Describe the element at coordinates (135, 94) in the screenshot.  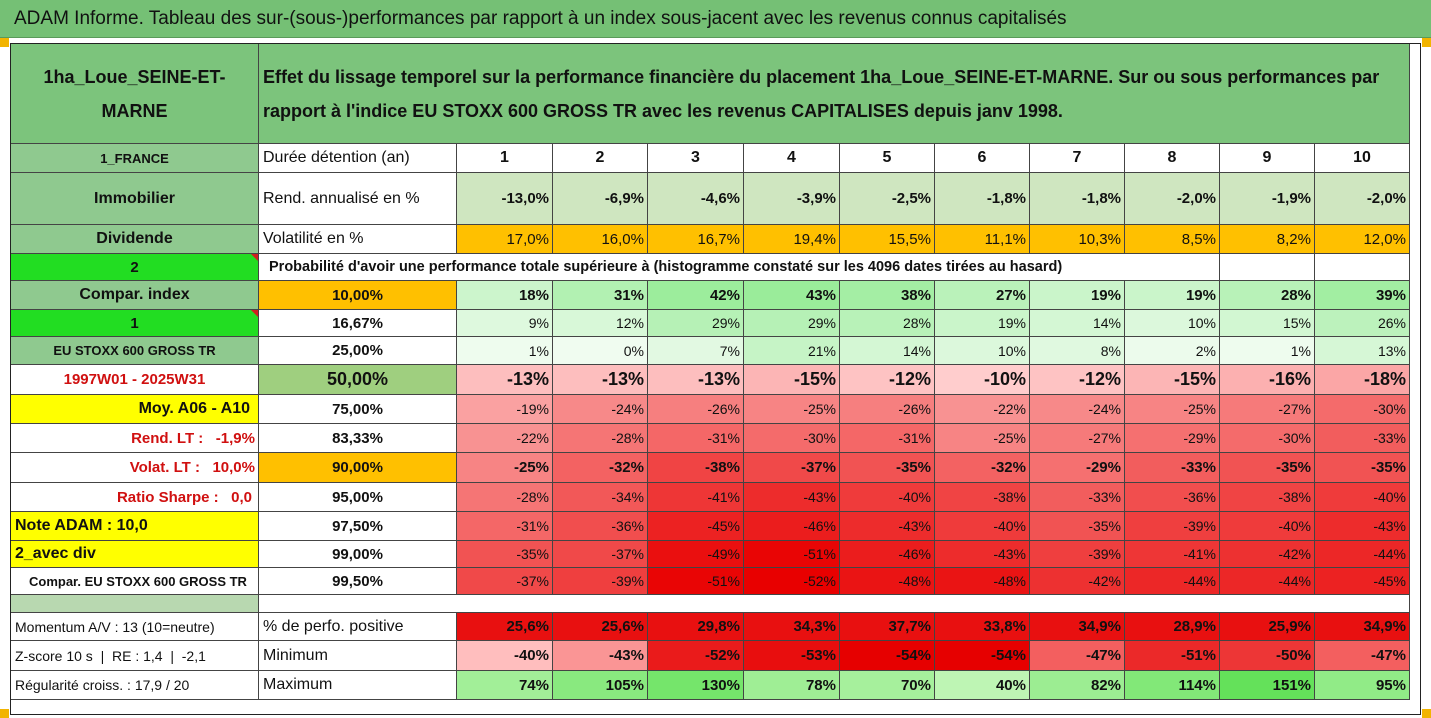
I see `fund-name: 1ha_Loue_SEINE-ET-MARNE` at that location.